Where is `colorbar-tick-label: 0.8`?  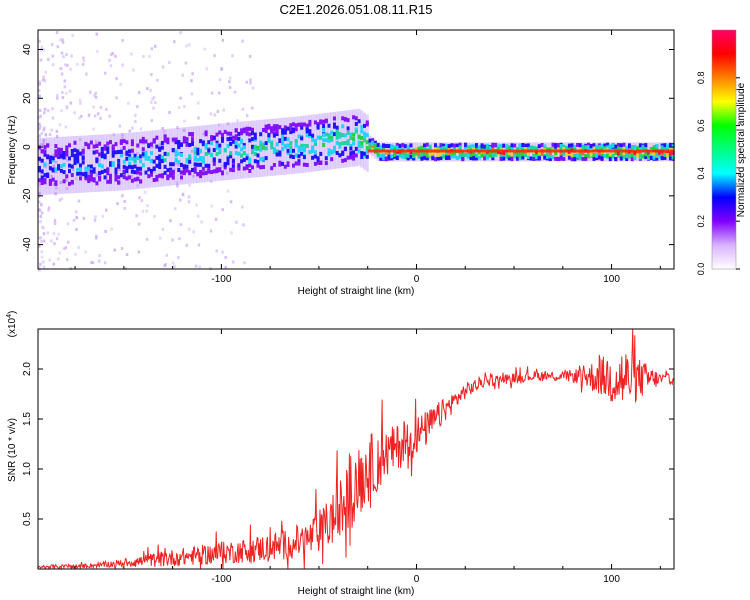
colorbar-tick-label: 0.8 is located at coordinates (701, 78).